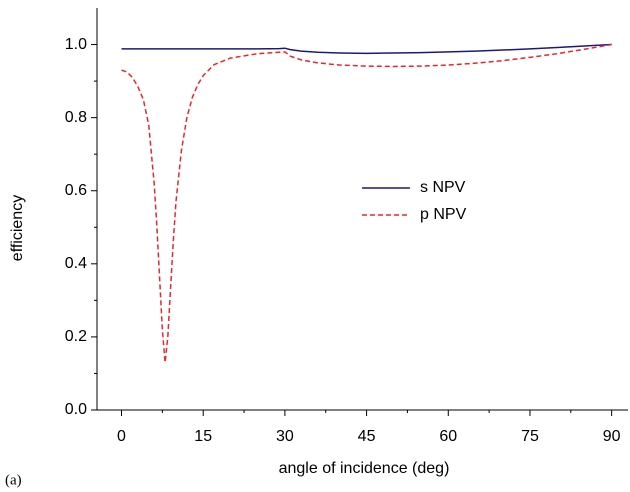 This screenshot has height=492, width=630. What do you see at coordinates (530, 436) in the screenshot?
I see `x-tick-label: 75` at bounding box center [530, 436].